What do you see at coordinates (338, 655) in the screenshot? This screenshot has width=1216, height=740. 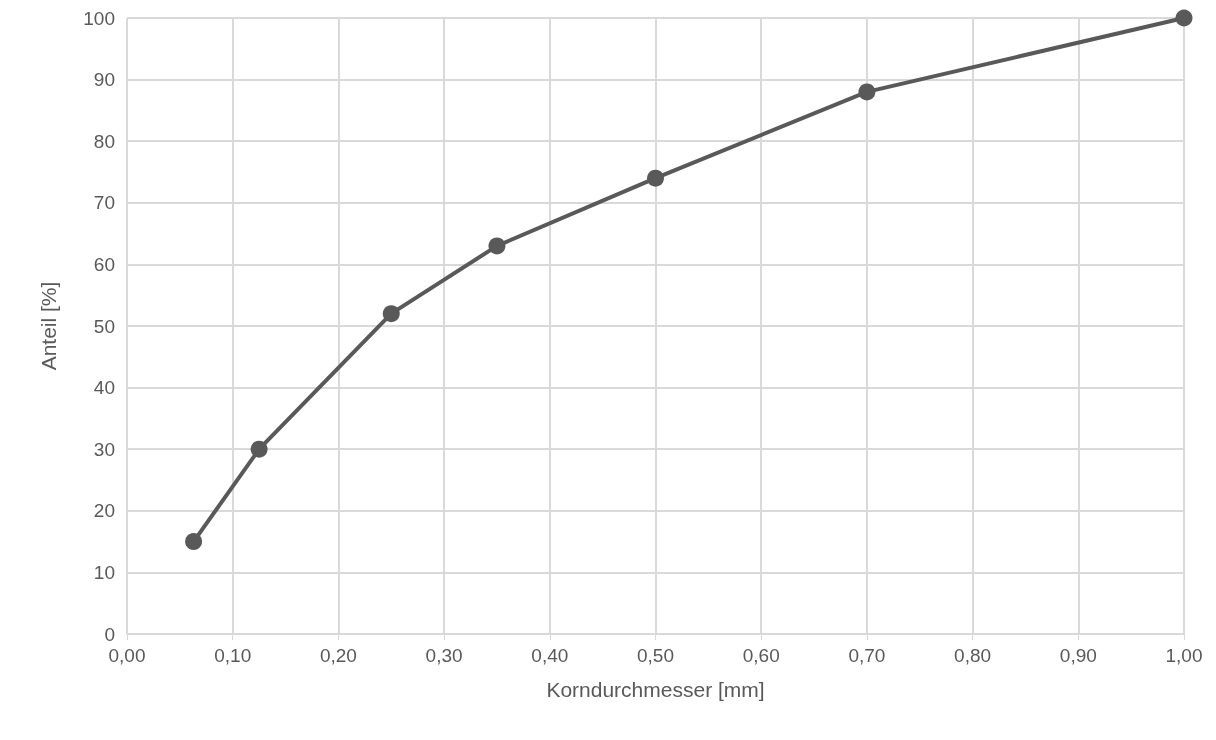 I see `x-tick-label: 0,20` at bounding box center [338, 655].